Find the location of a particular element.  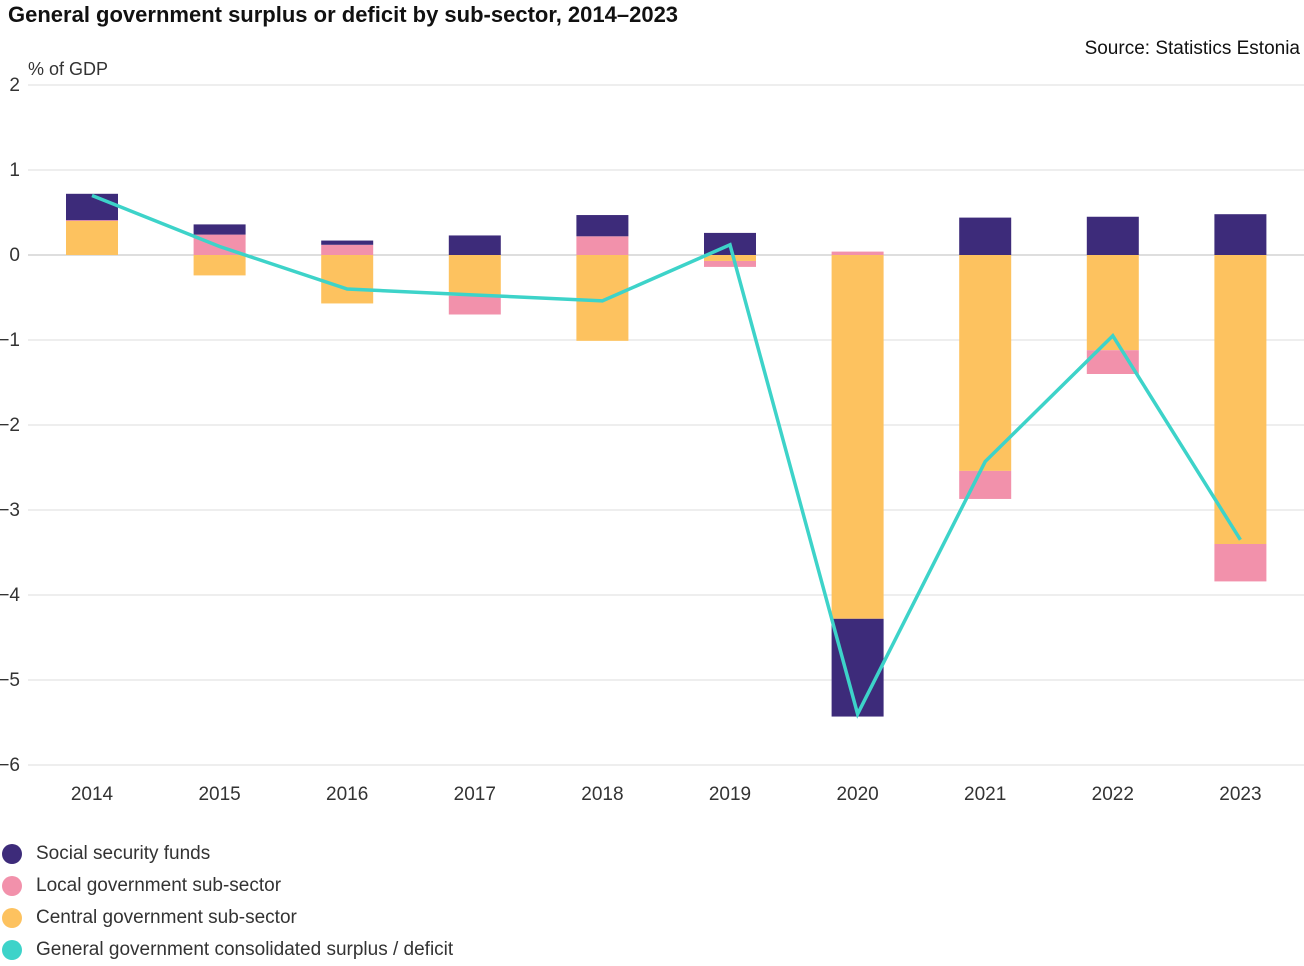

bar-central-government-sub-sector-2014 is located at coordinates (92, 238).